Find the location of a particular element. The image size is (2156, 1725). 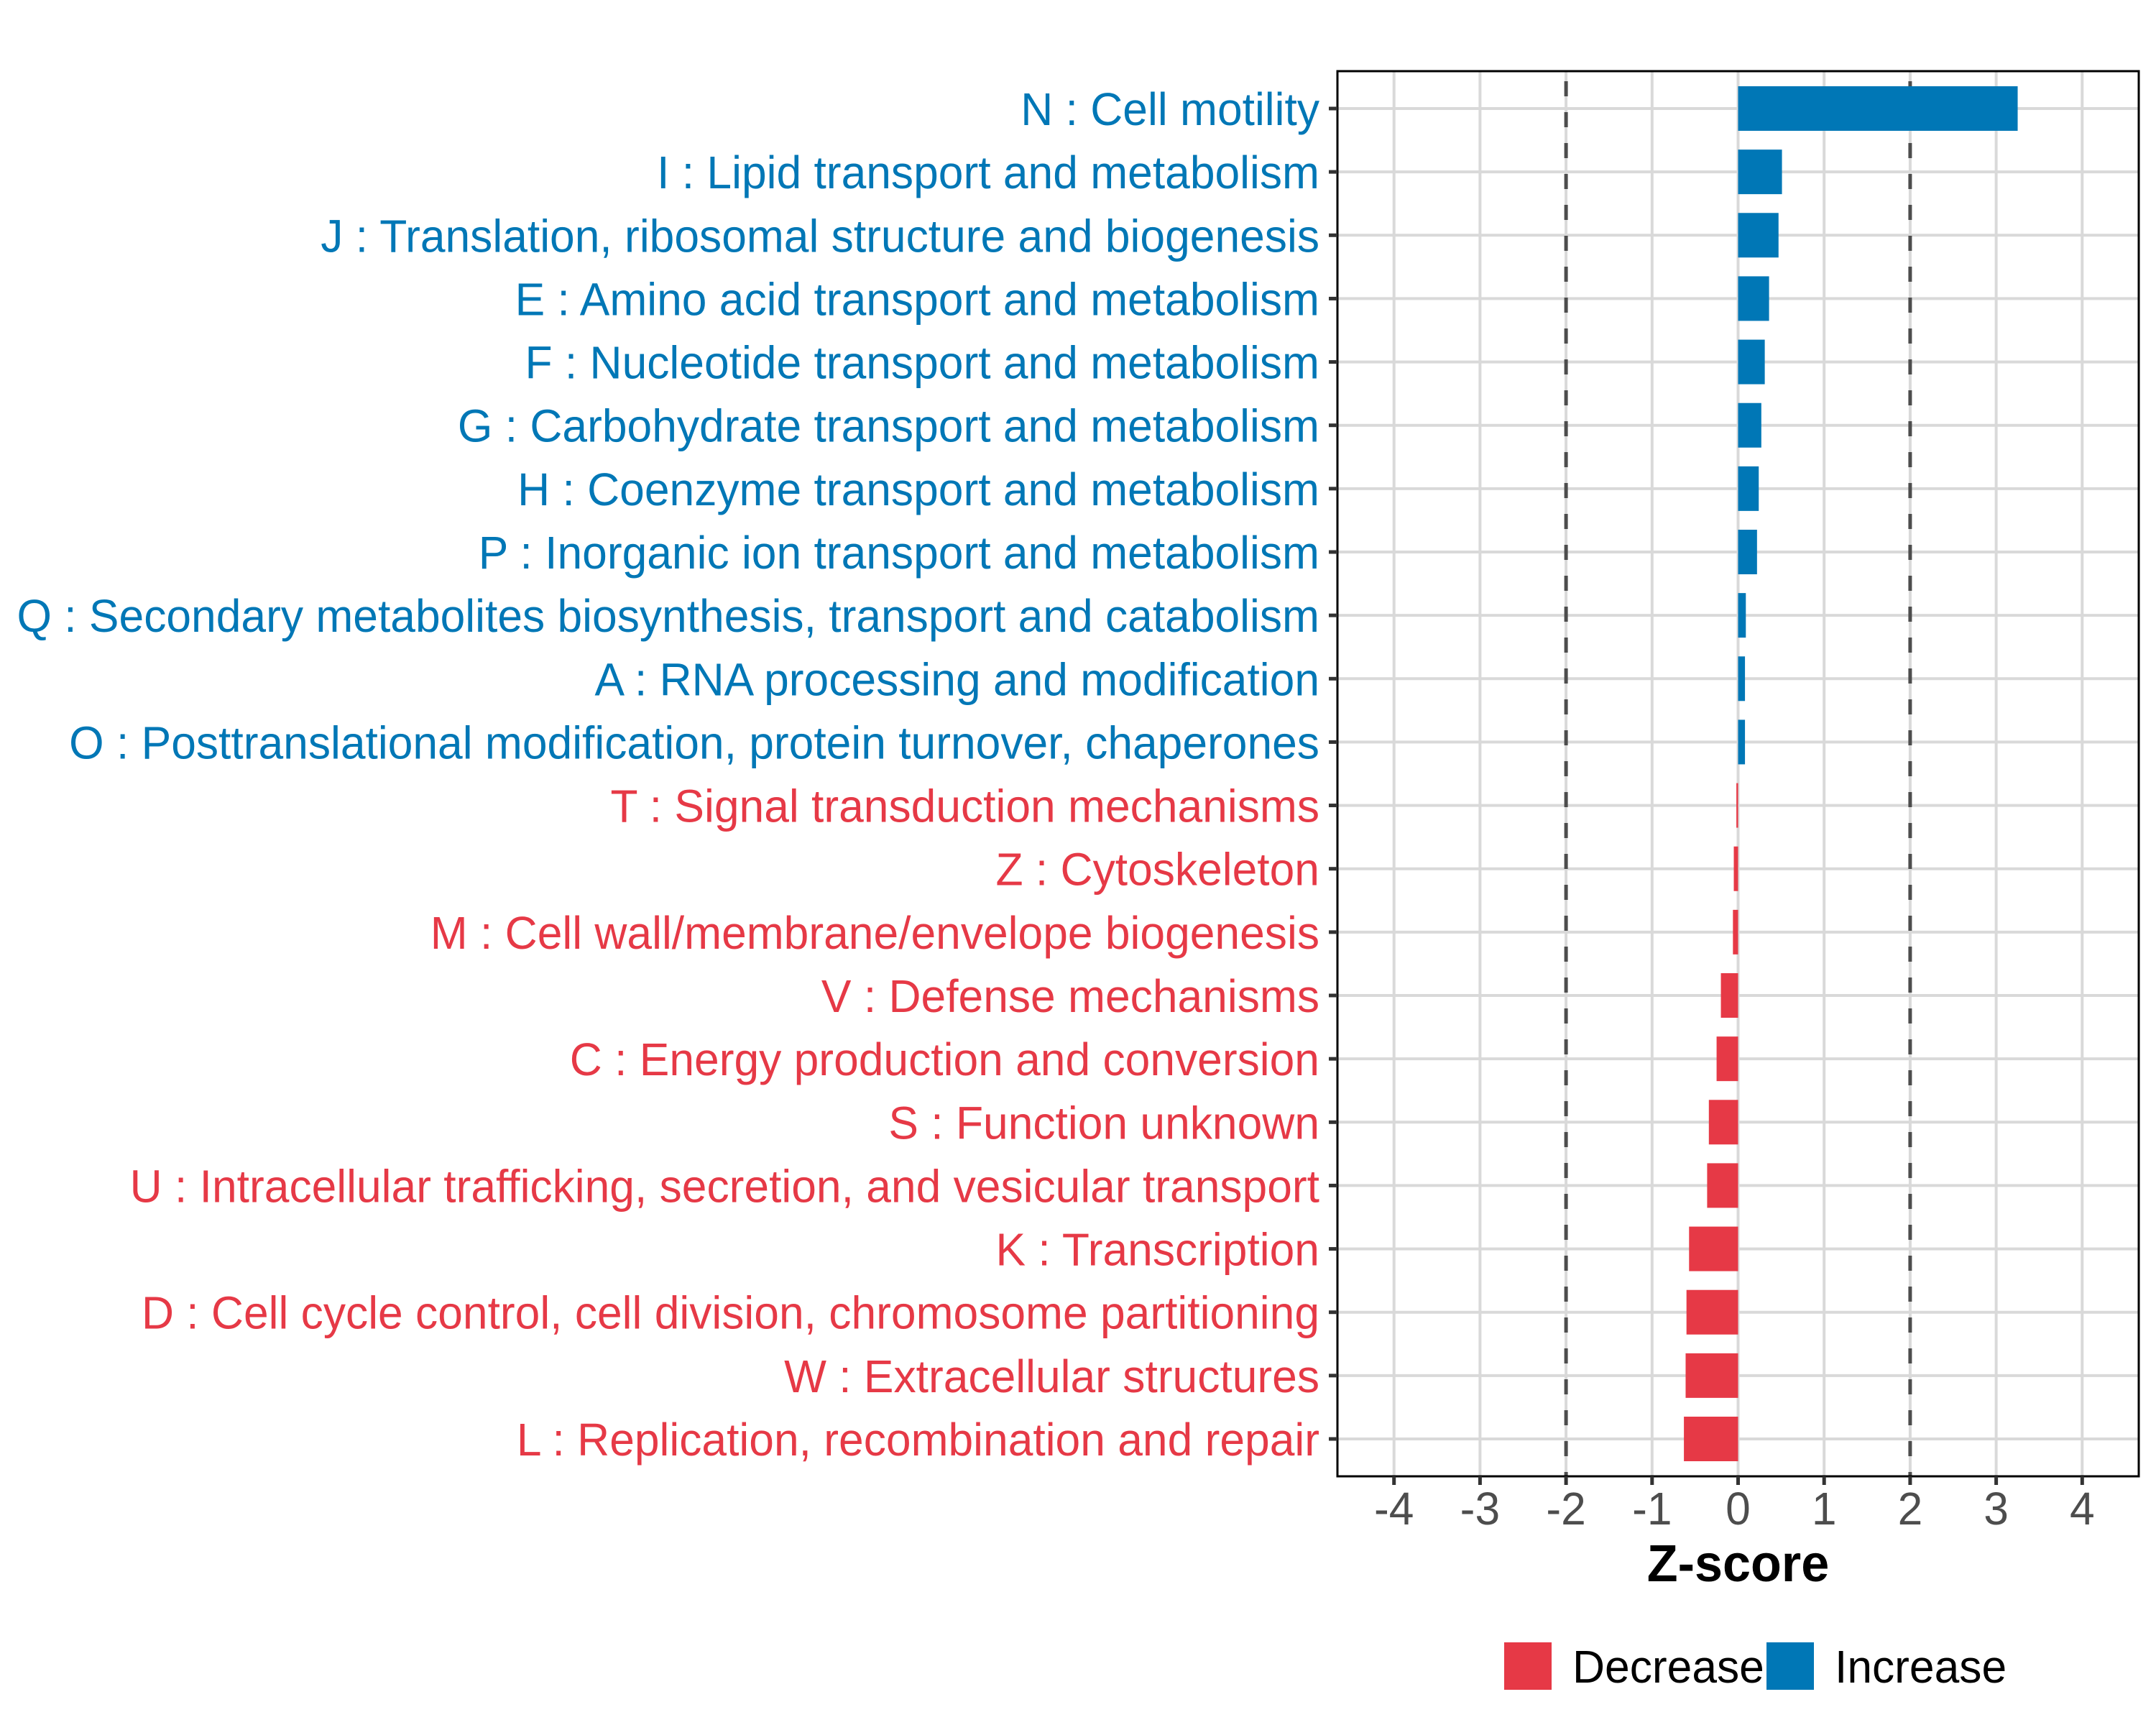

x-tick-label-group: -1 is located at coordinates (1652, 1509).